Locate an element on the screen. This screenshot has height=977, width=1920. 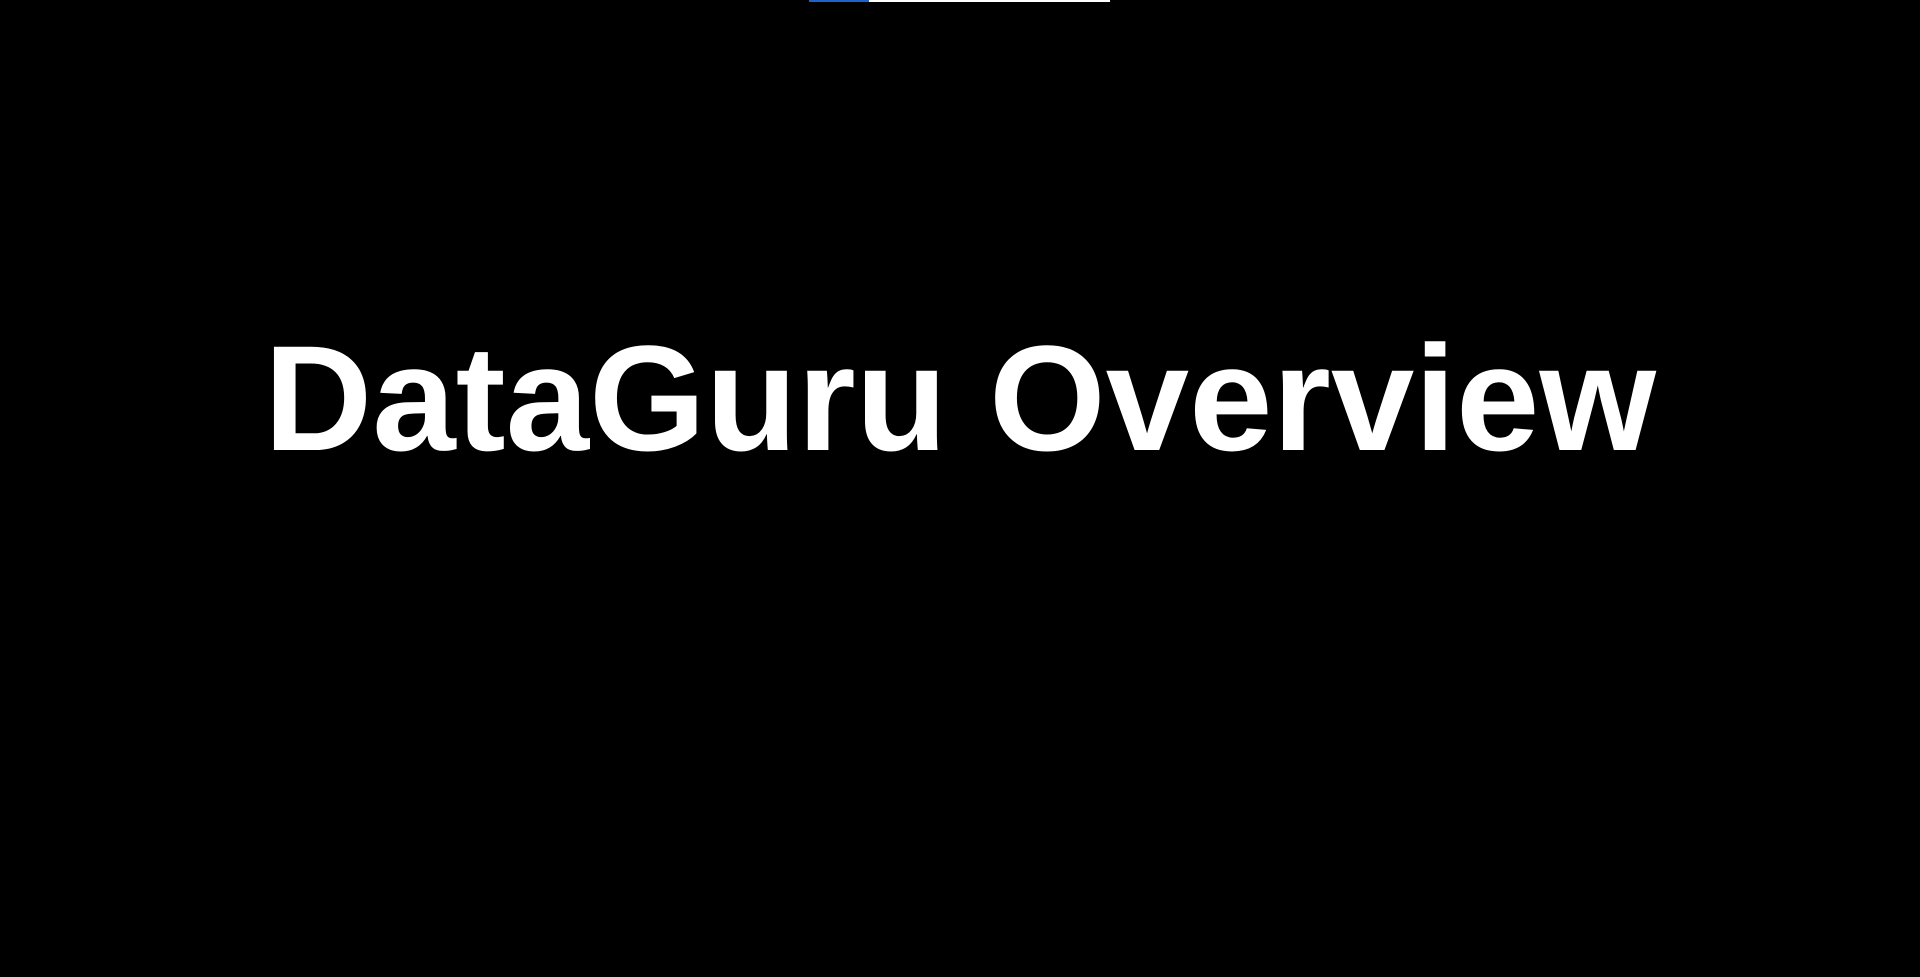
progress-bar is located at coordinates (959, 1).